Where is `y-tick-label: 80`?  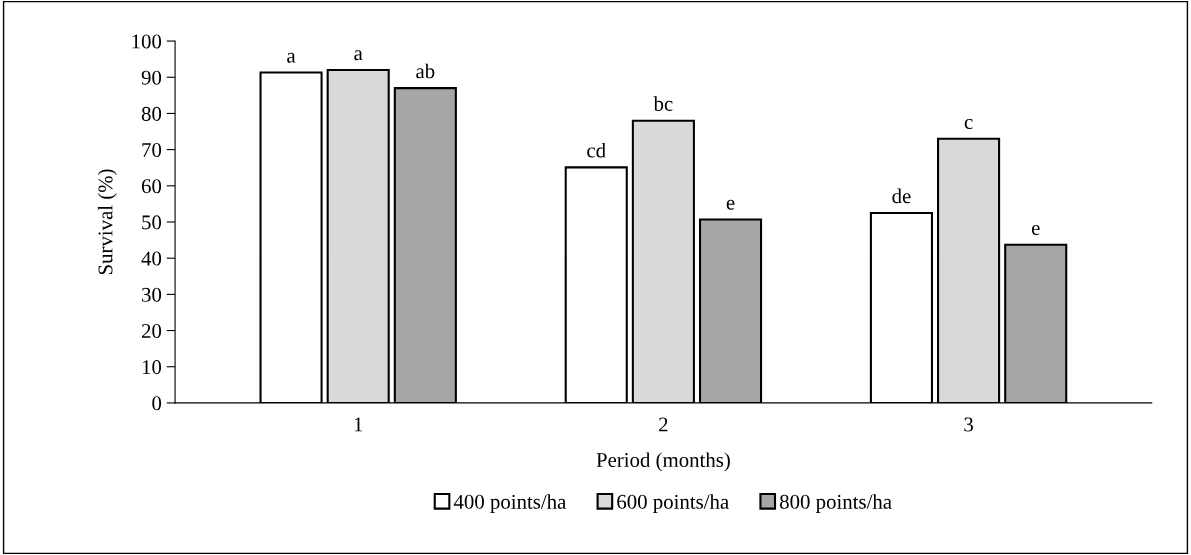 y-tick-label: 80 is located at coordinates (151, 113).